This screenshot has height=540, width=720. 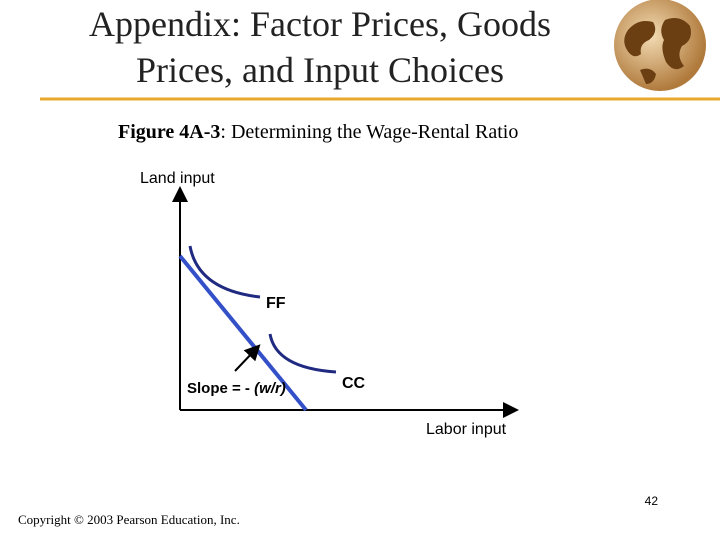 I want to click on slope-label: Slope = - (w/r), so click(x=236, y=388).